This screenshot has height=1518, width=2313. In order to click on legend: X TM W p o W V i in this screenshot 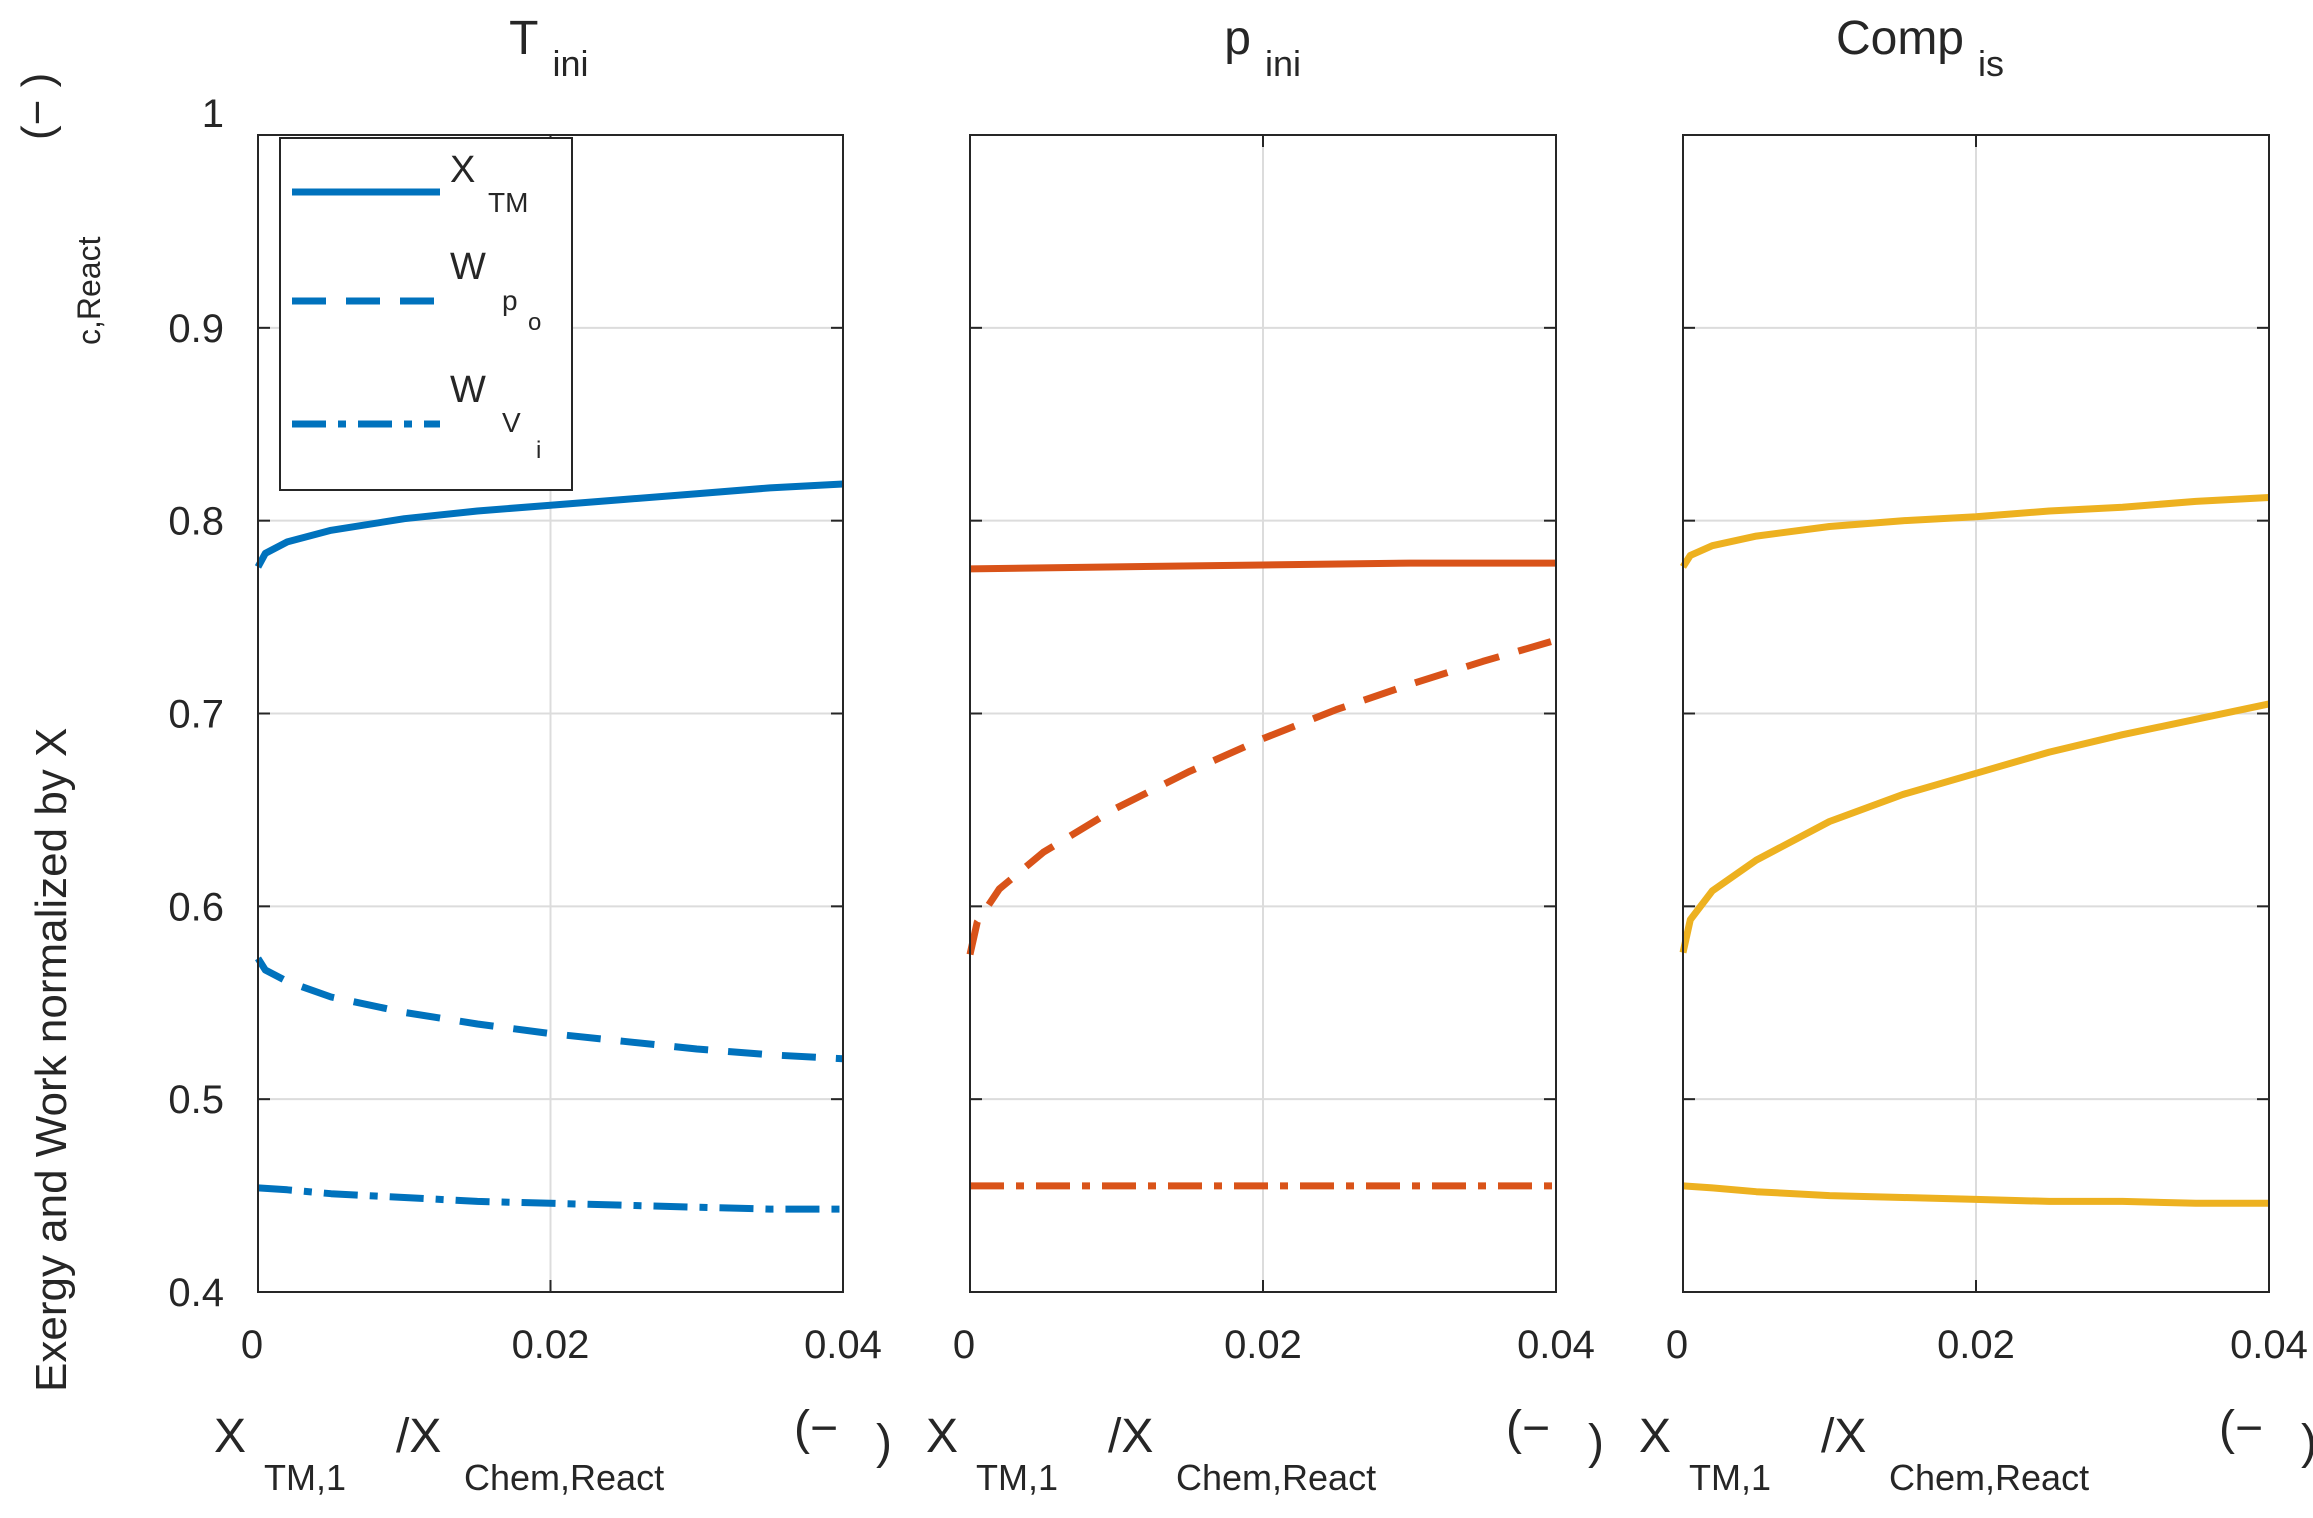, I will do `click(426, 314)`.